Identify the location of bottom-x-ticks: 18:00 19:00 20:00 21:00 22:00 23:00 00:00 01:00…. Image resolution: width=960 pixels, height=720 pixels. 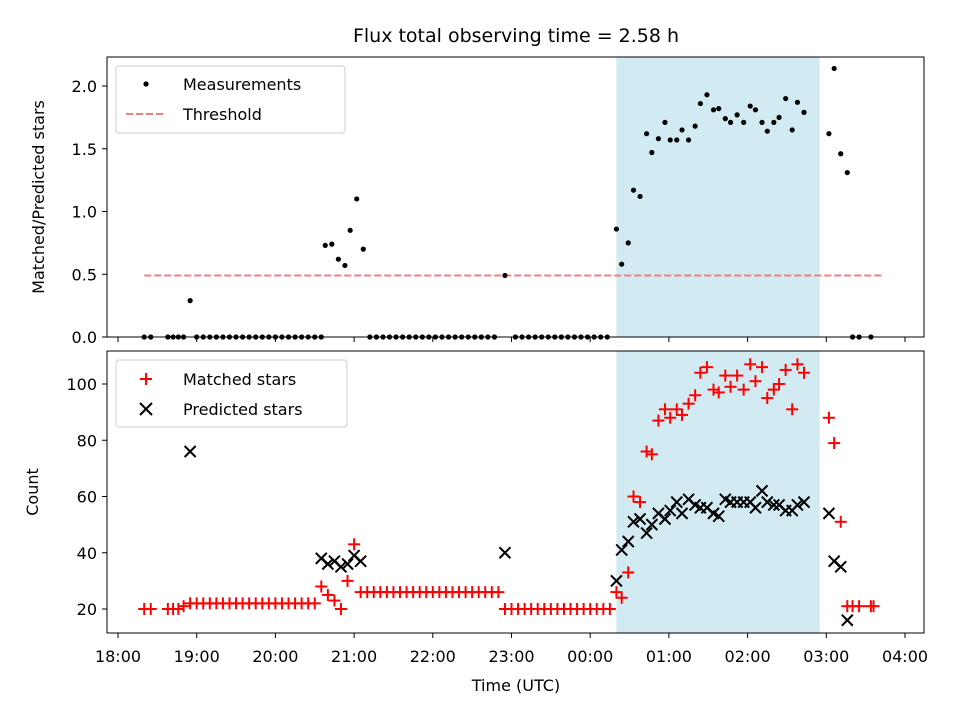
(511, 649).